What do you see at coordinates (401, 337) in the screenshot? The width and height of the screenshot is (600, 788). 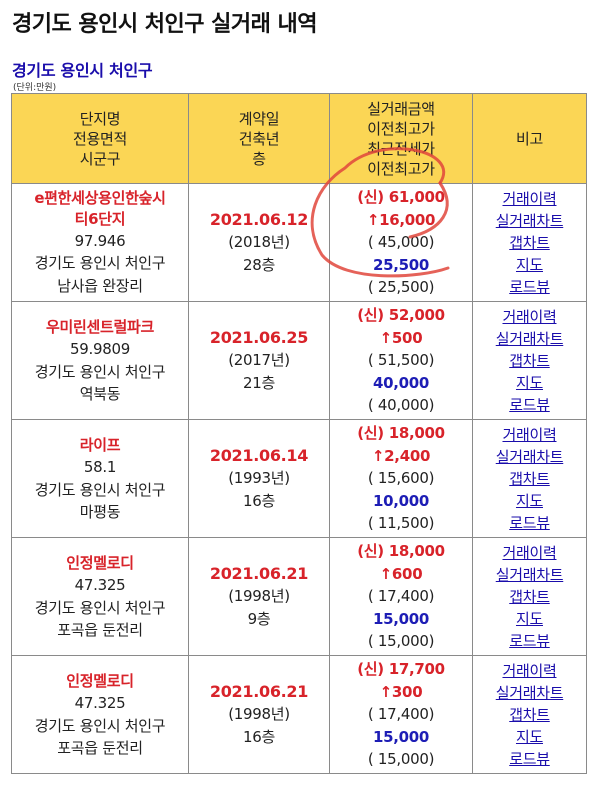 I see `price-change: ↑500` at bounding box center [401, 337].